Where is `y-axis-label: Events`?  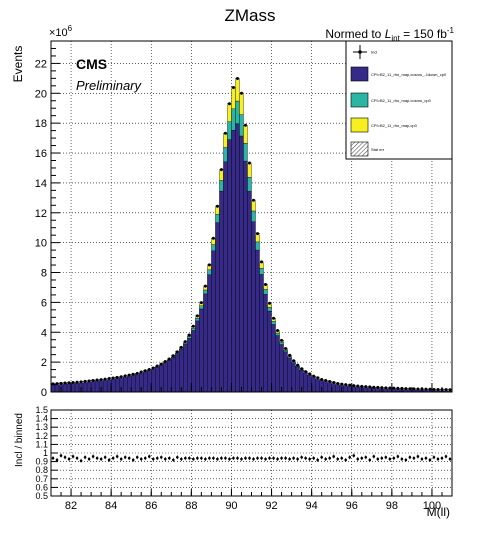
y-axis-label: Events is located at coordinates (18, 64).